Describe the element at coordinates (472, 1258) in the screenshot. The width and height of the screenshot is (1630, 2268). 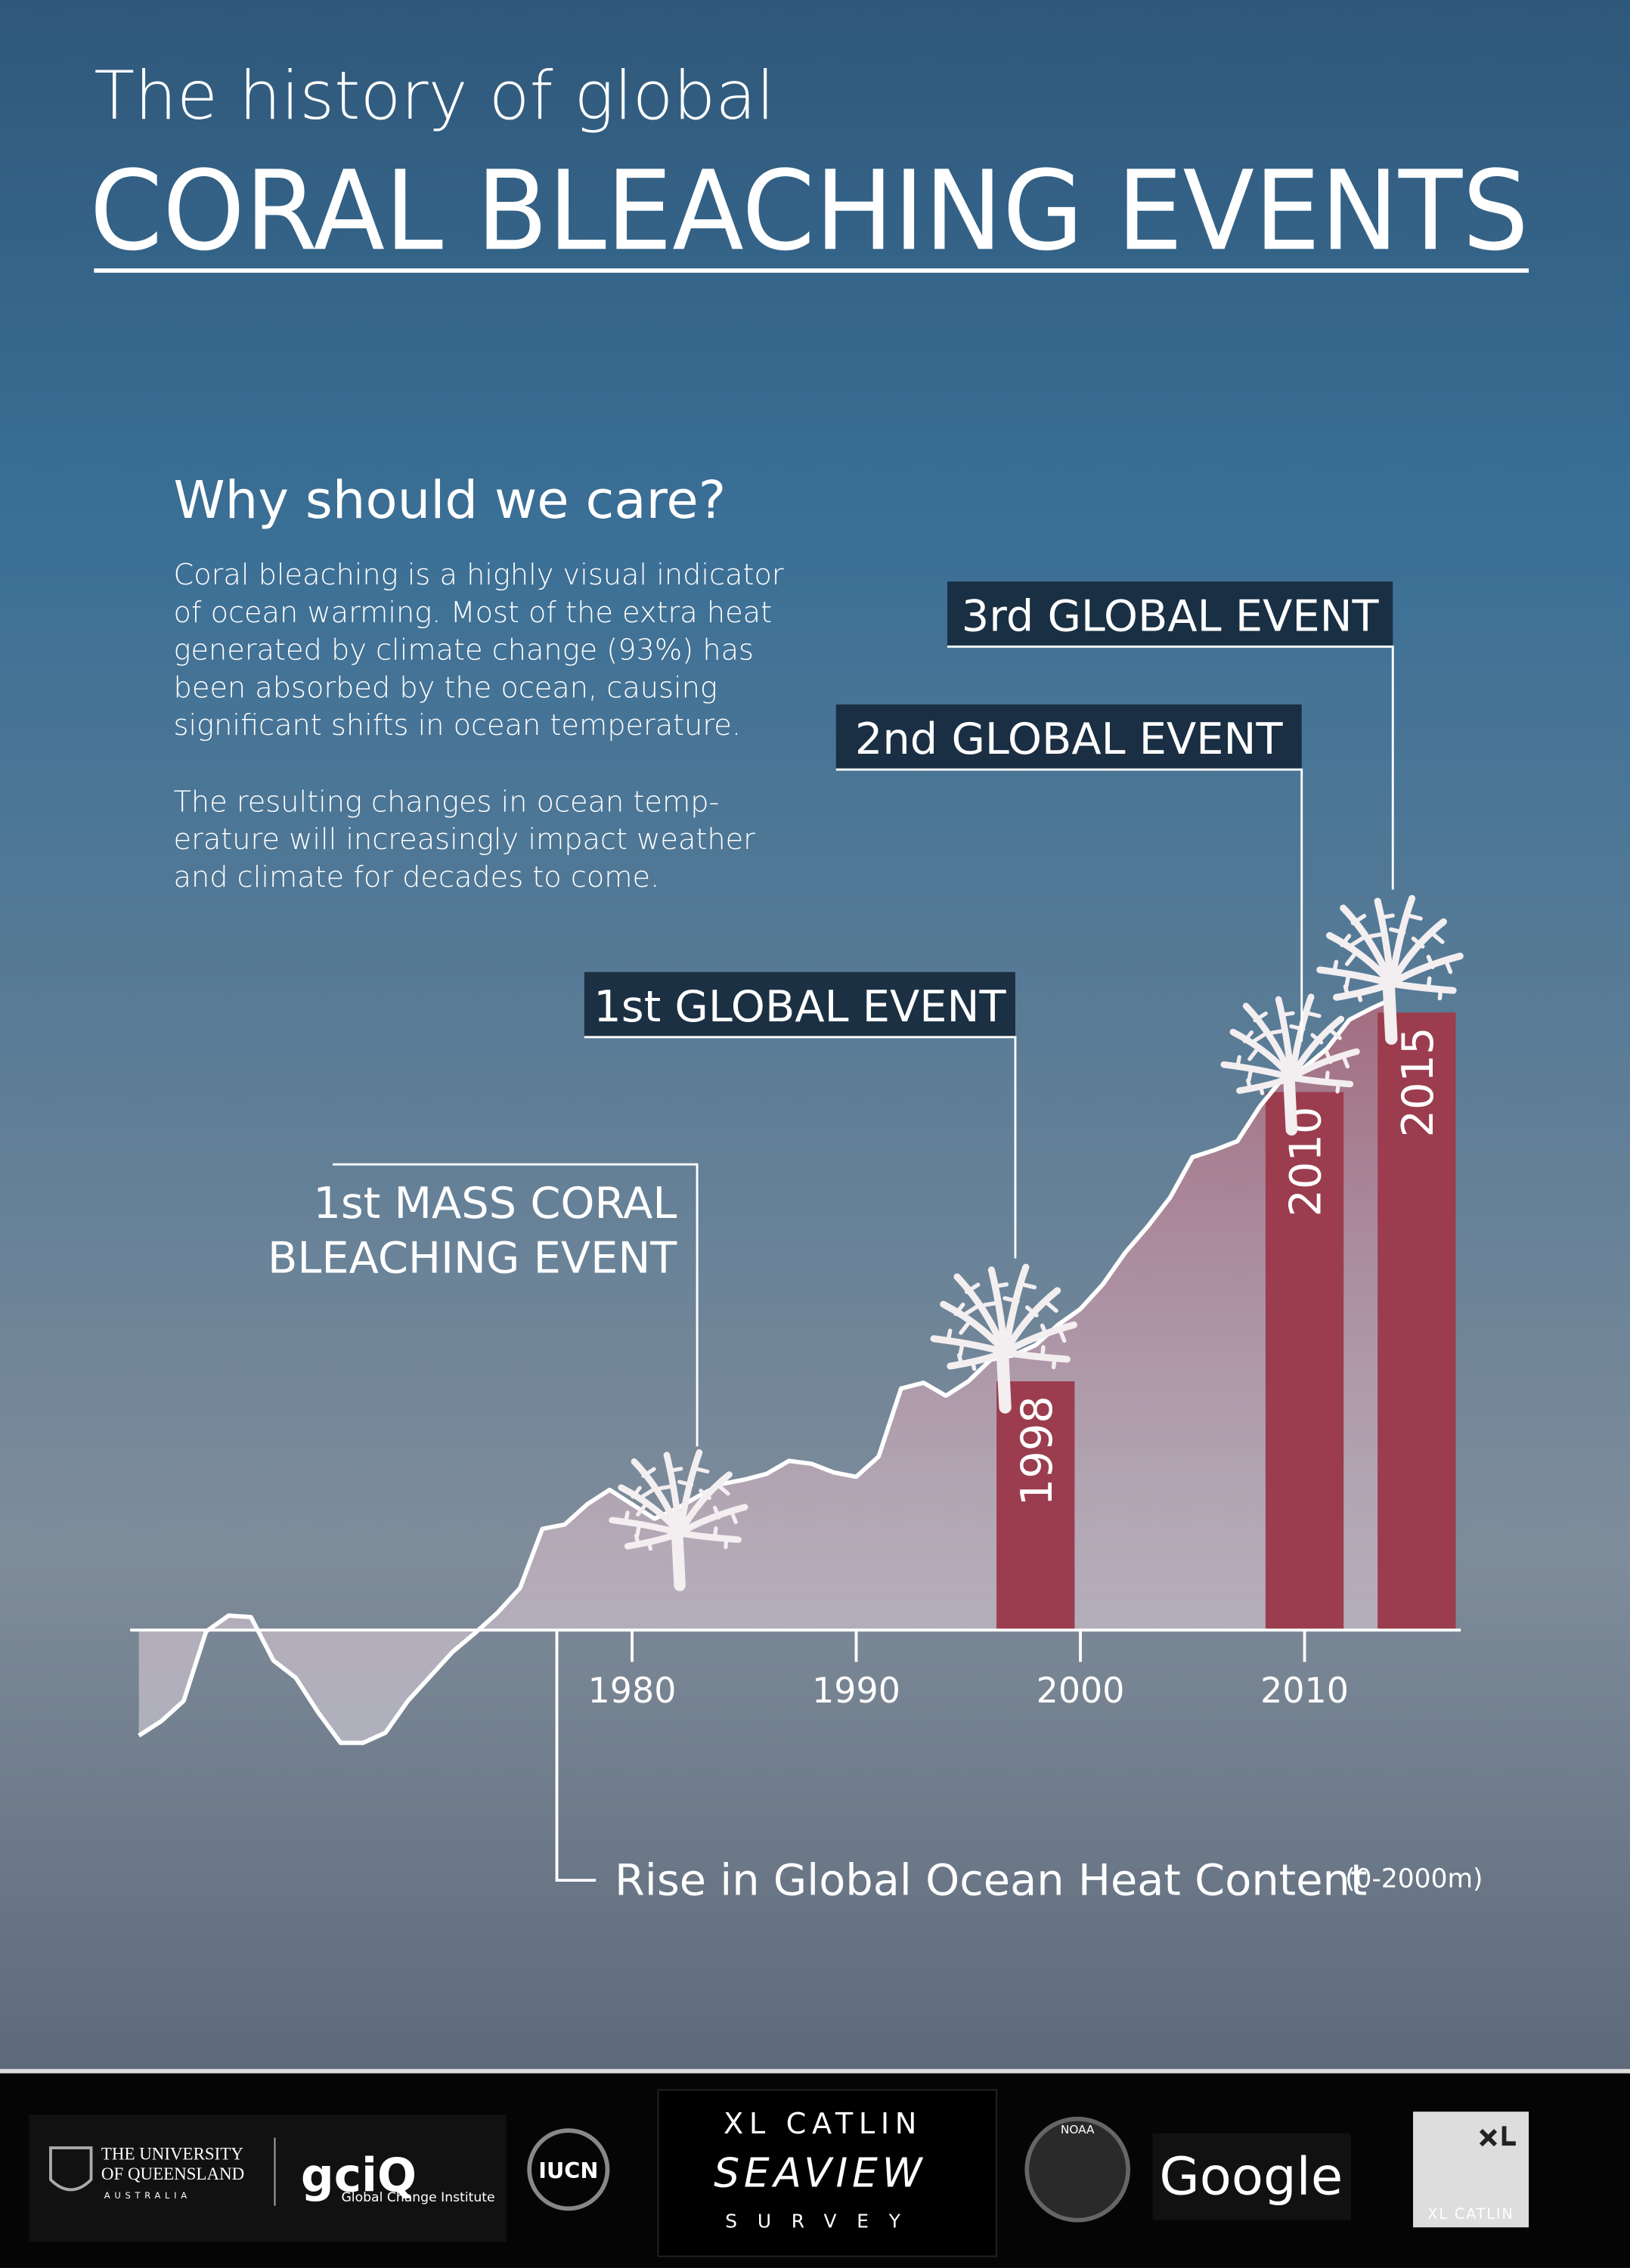
I see `annotation: BLEACHING EVENT` at that location.